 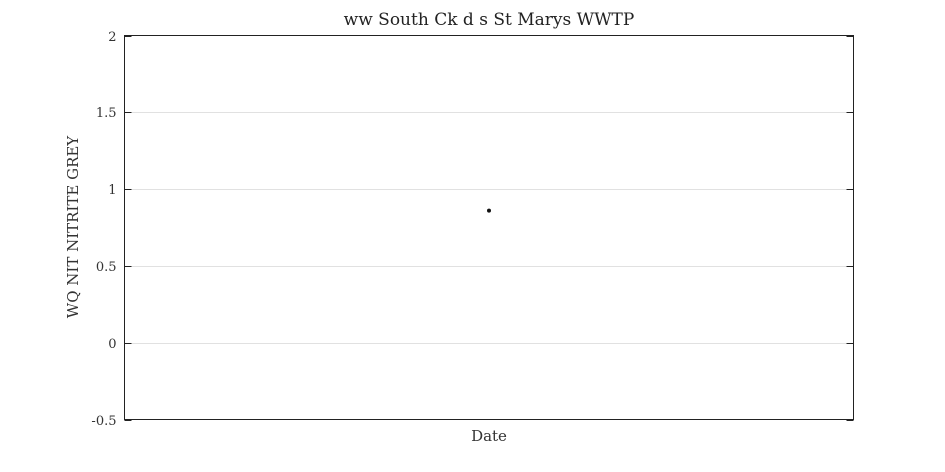 What do you see at coordinates (103, 421) in the screenshot?
I see `y-tick-label: -0.5` at bounding box center [103, 421].